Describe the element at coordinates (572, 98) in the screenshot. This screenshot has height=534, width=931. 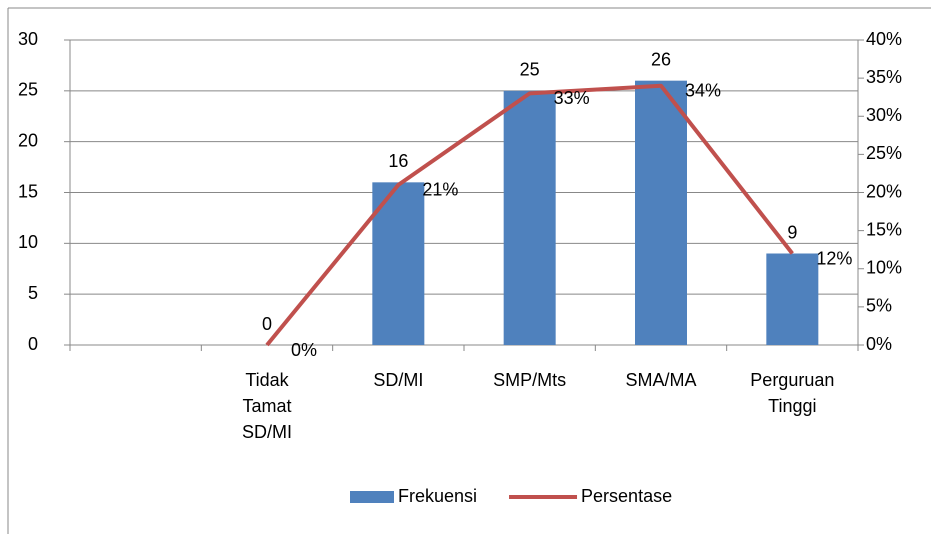
I see `line-label: 33%` at that location.